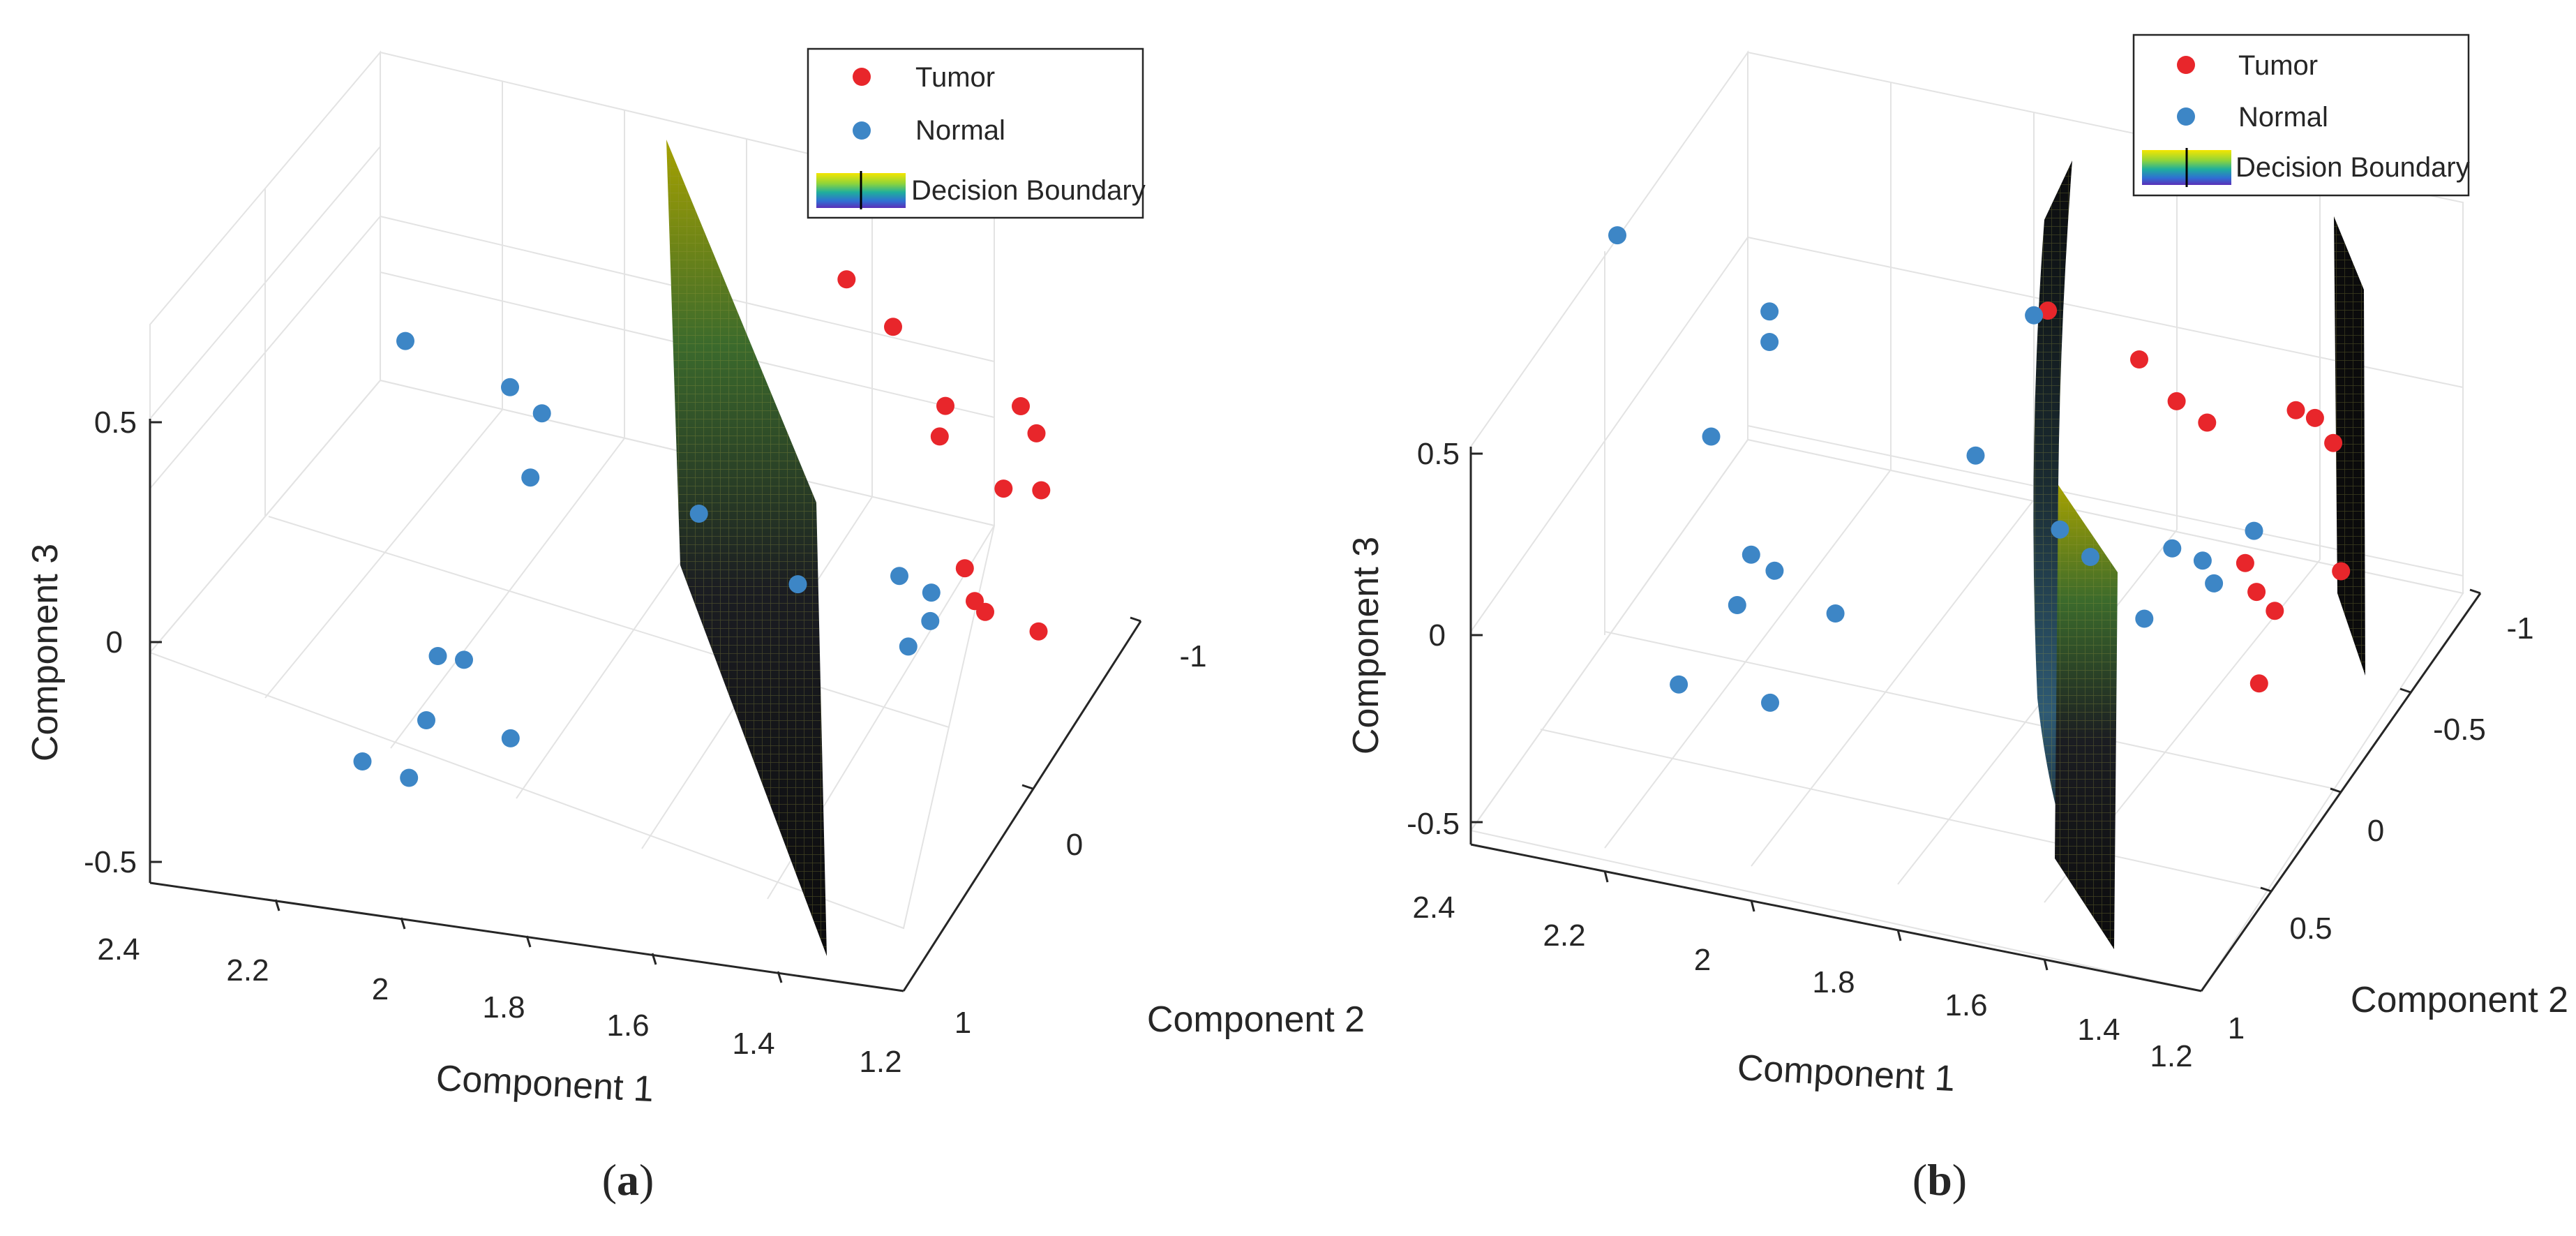 The height and width of the screenshot is (1236, 2576). Describe the element at coordinates (627, 1025) in the screenshot. I see `x-tick-4: 1.6` at that location.